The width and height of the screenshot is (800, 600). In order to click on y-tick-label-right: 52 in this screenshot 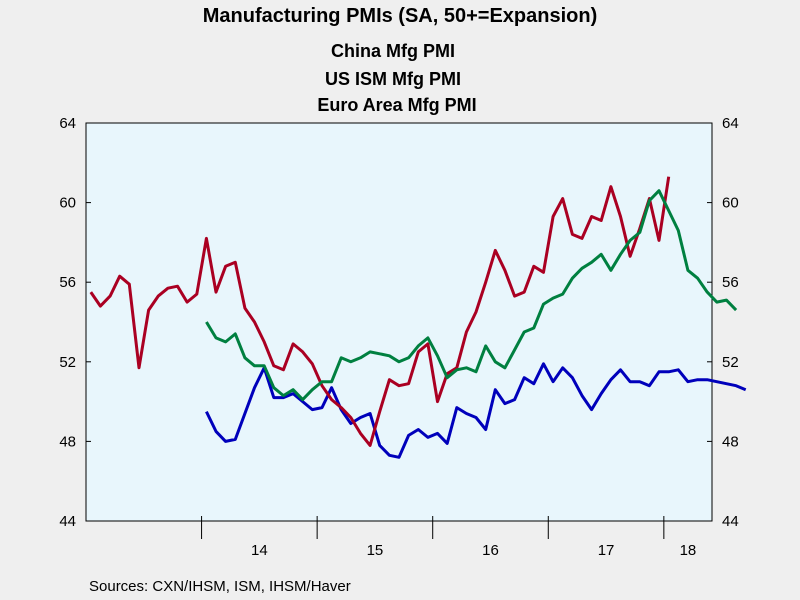, I will do `click(730, 362)`.